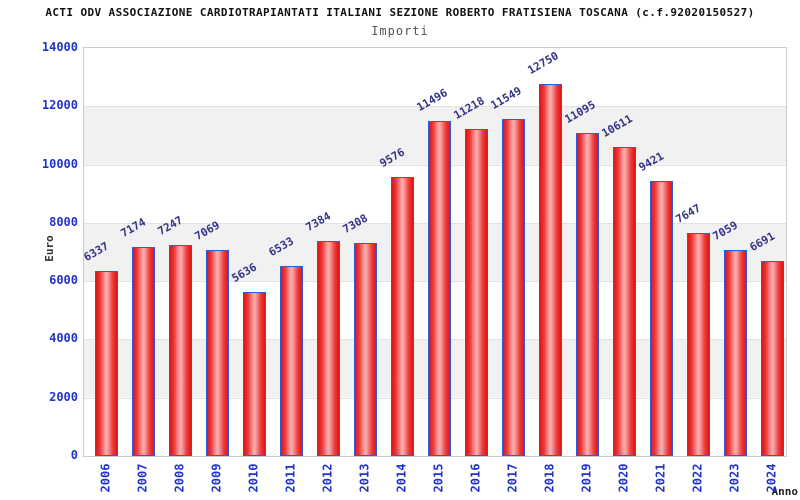  I want to click on x-tick-label-text: 2015, so click(438, 478).